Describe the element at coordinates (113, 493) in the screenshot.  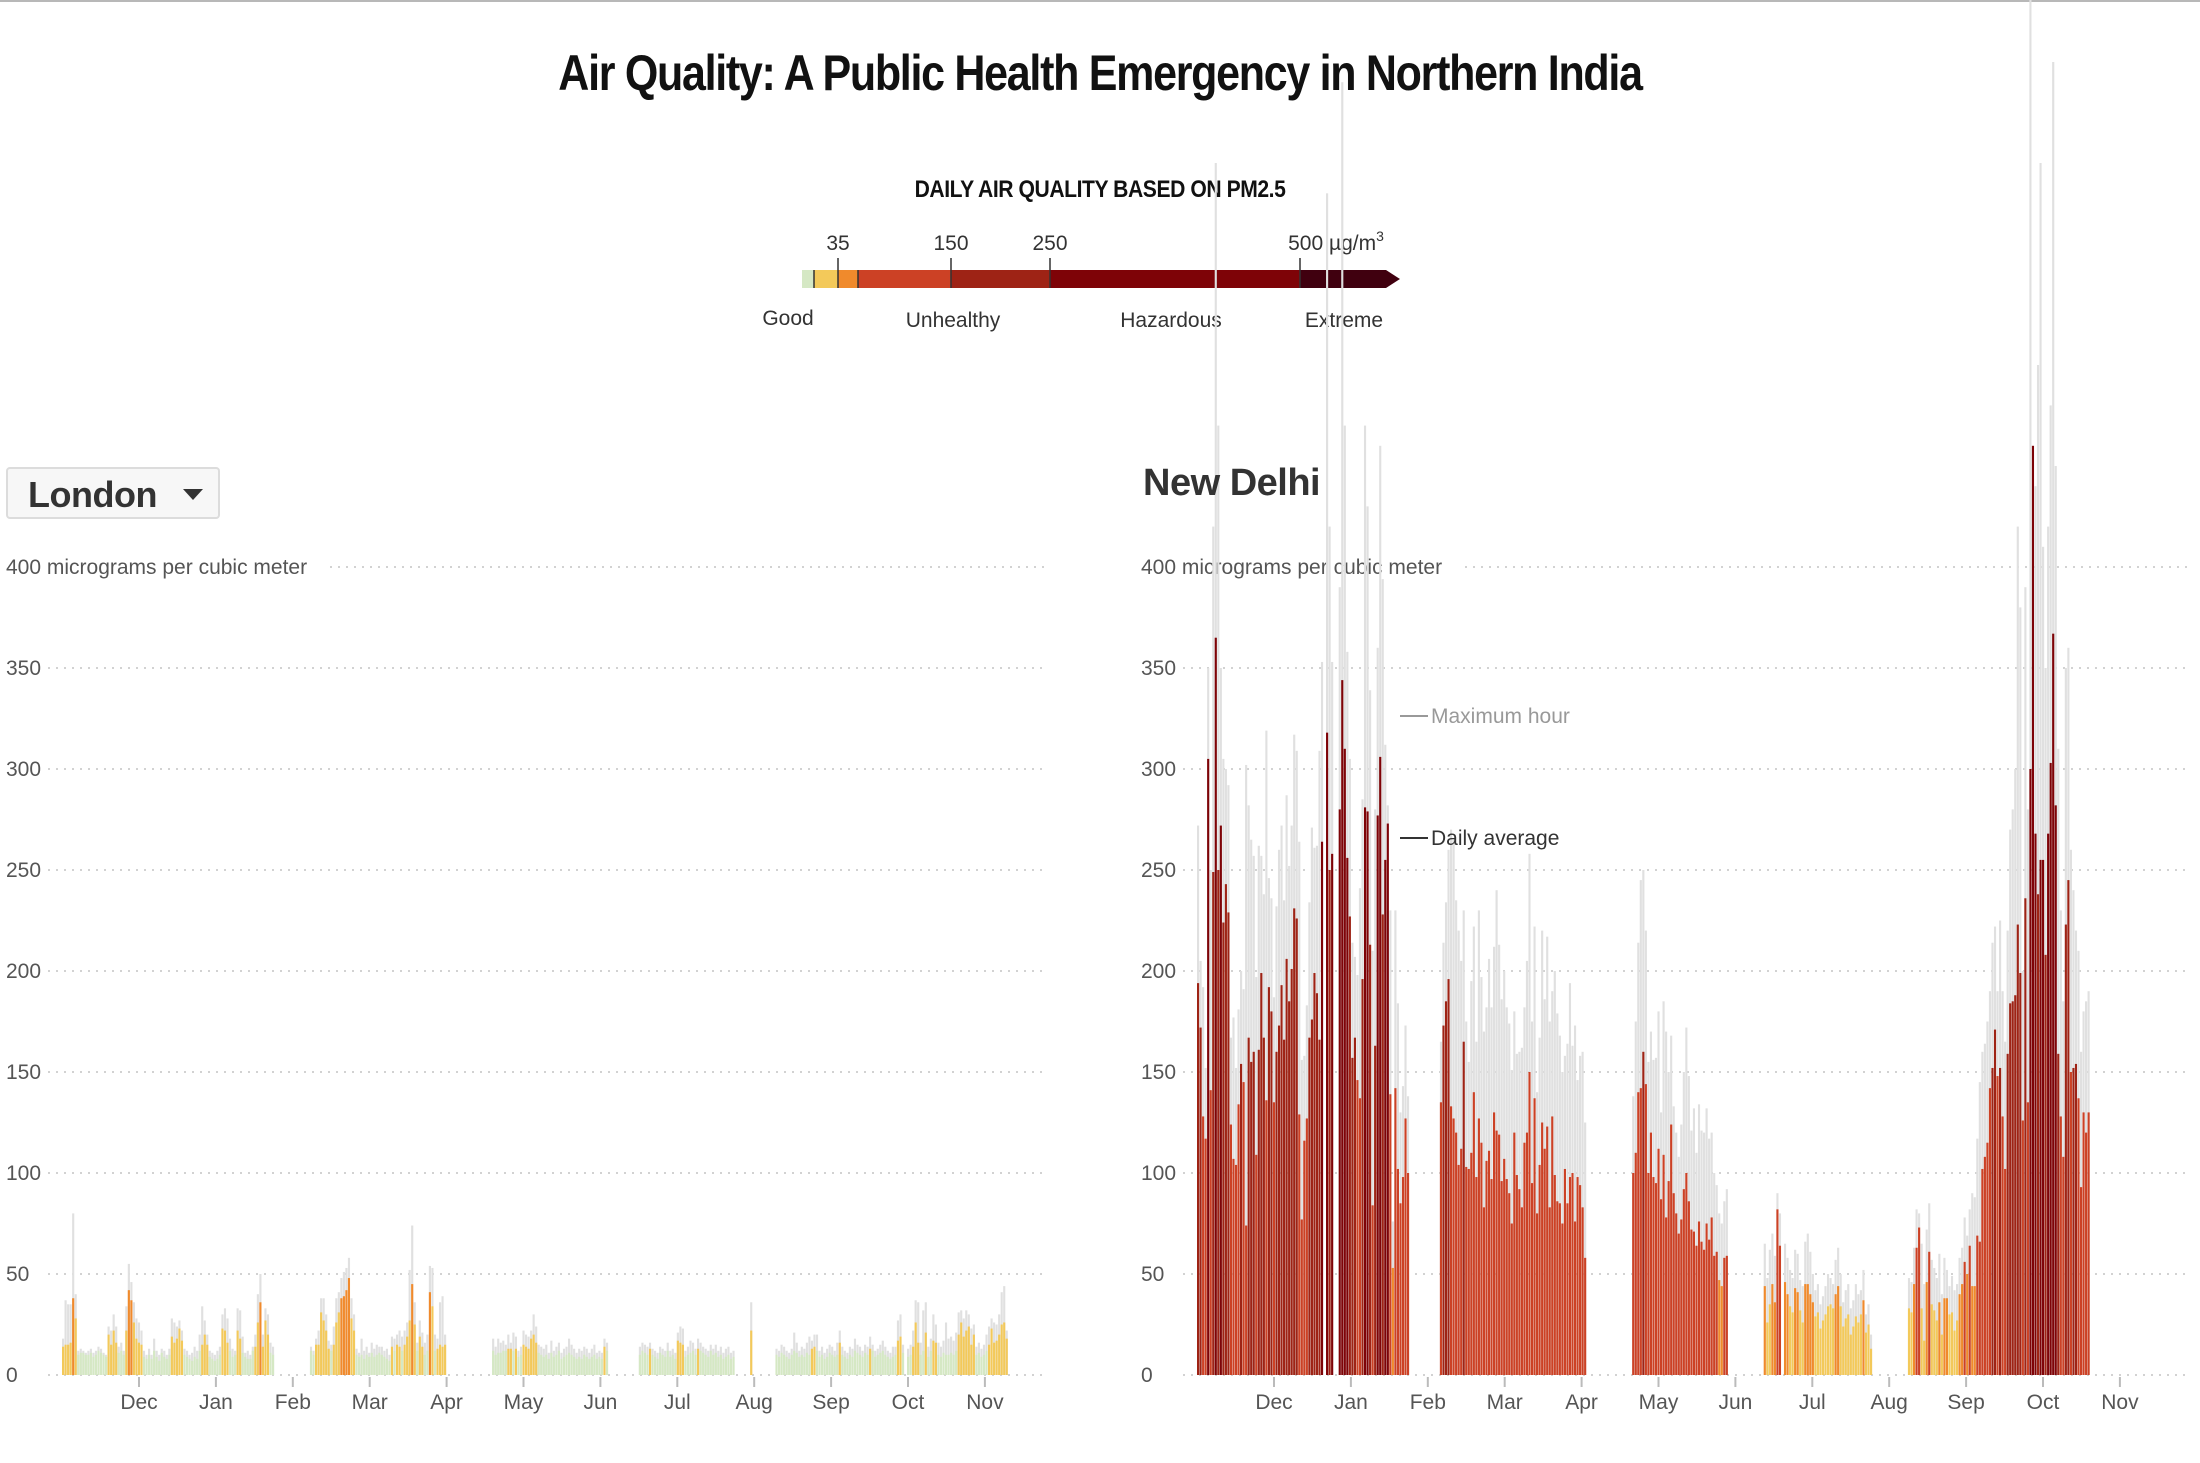
I see `city-dropdown: London` at that location.